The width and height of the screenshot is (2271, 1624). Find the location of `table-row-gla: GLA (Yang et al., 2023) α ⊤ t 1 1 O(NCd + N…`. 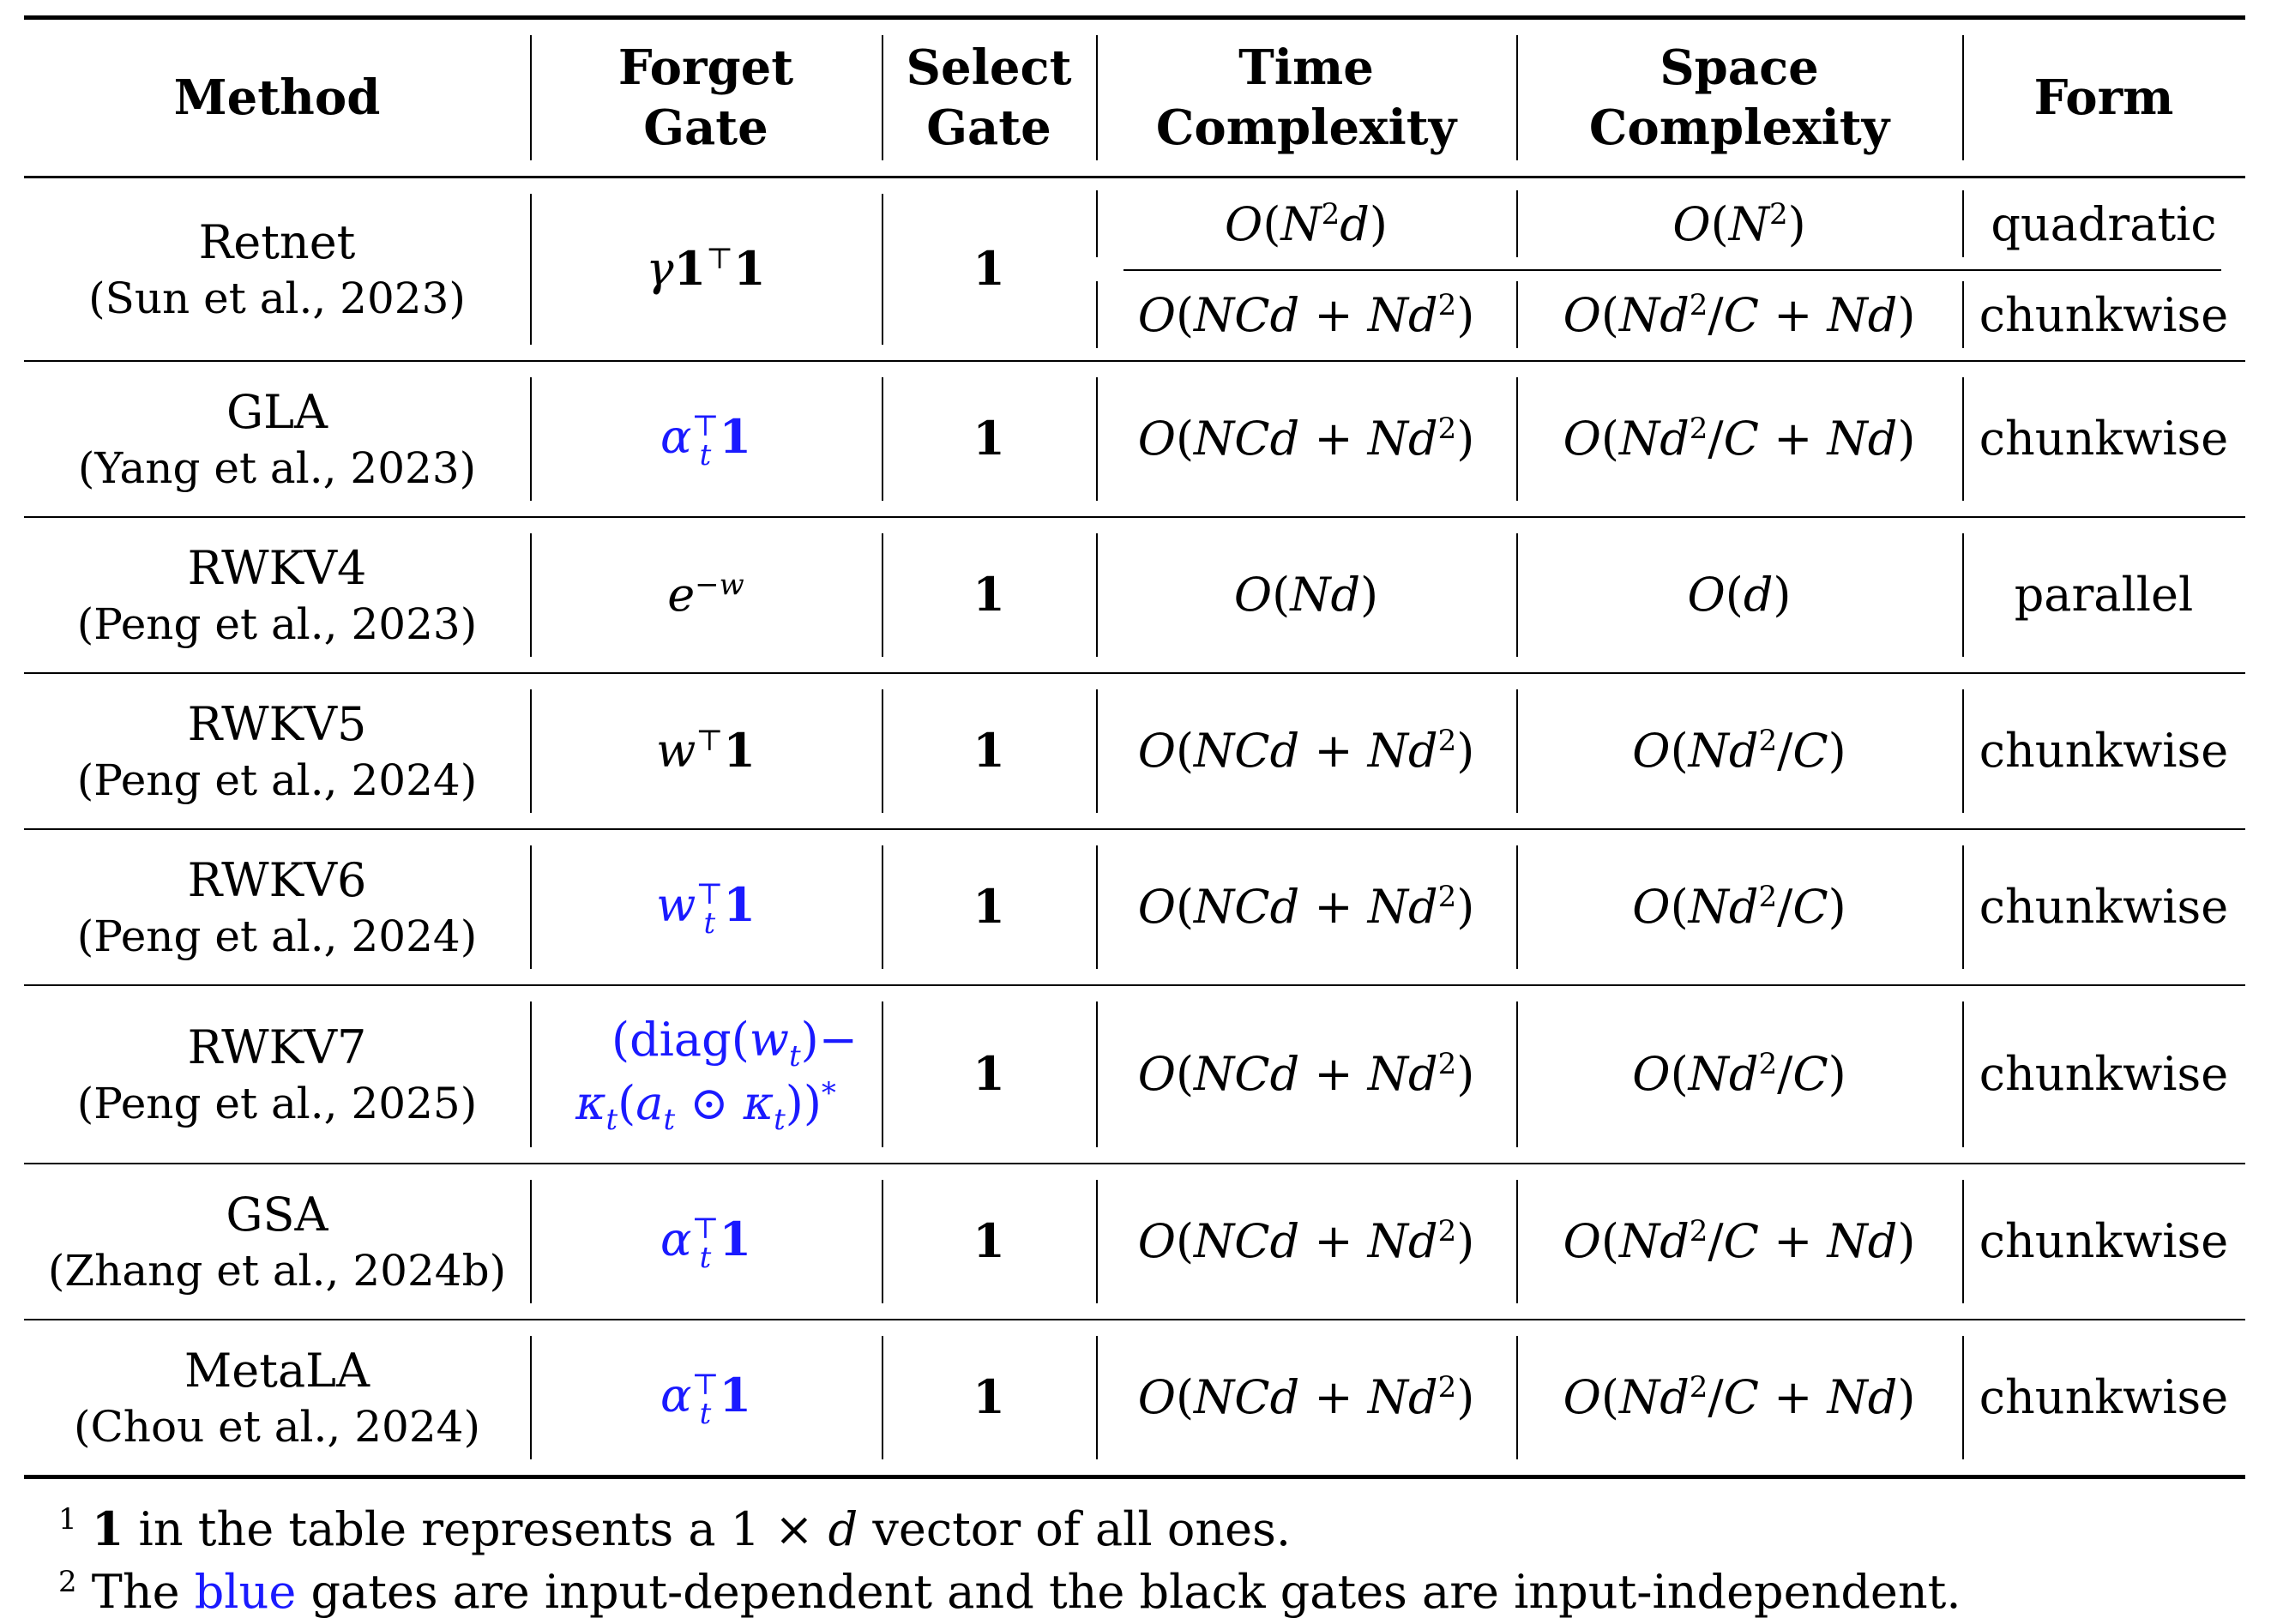

table-row-gla: GLA (Yang et al., 2023) α ⊤ t 1 1 O(NCd + N… is located at coordinates (1134, 439).